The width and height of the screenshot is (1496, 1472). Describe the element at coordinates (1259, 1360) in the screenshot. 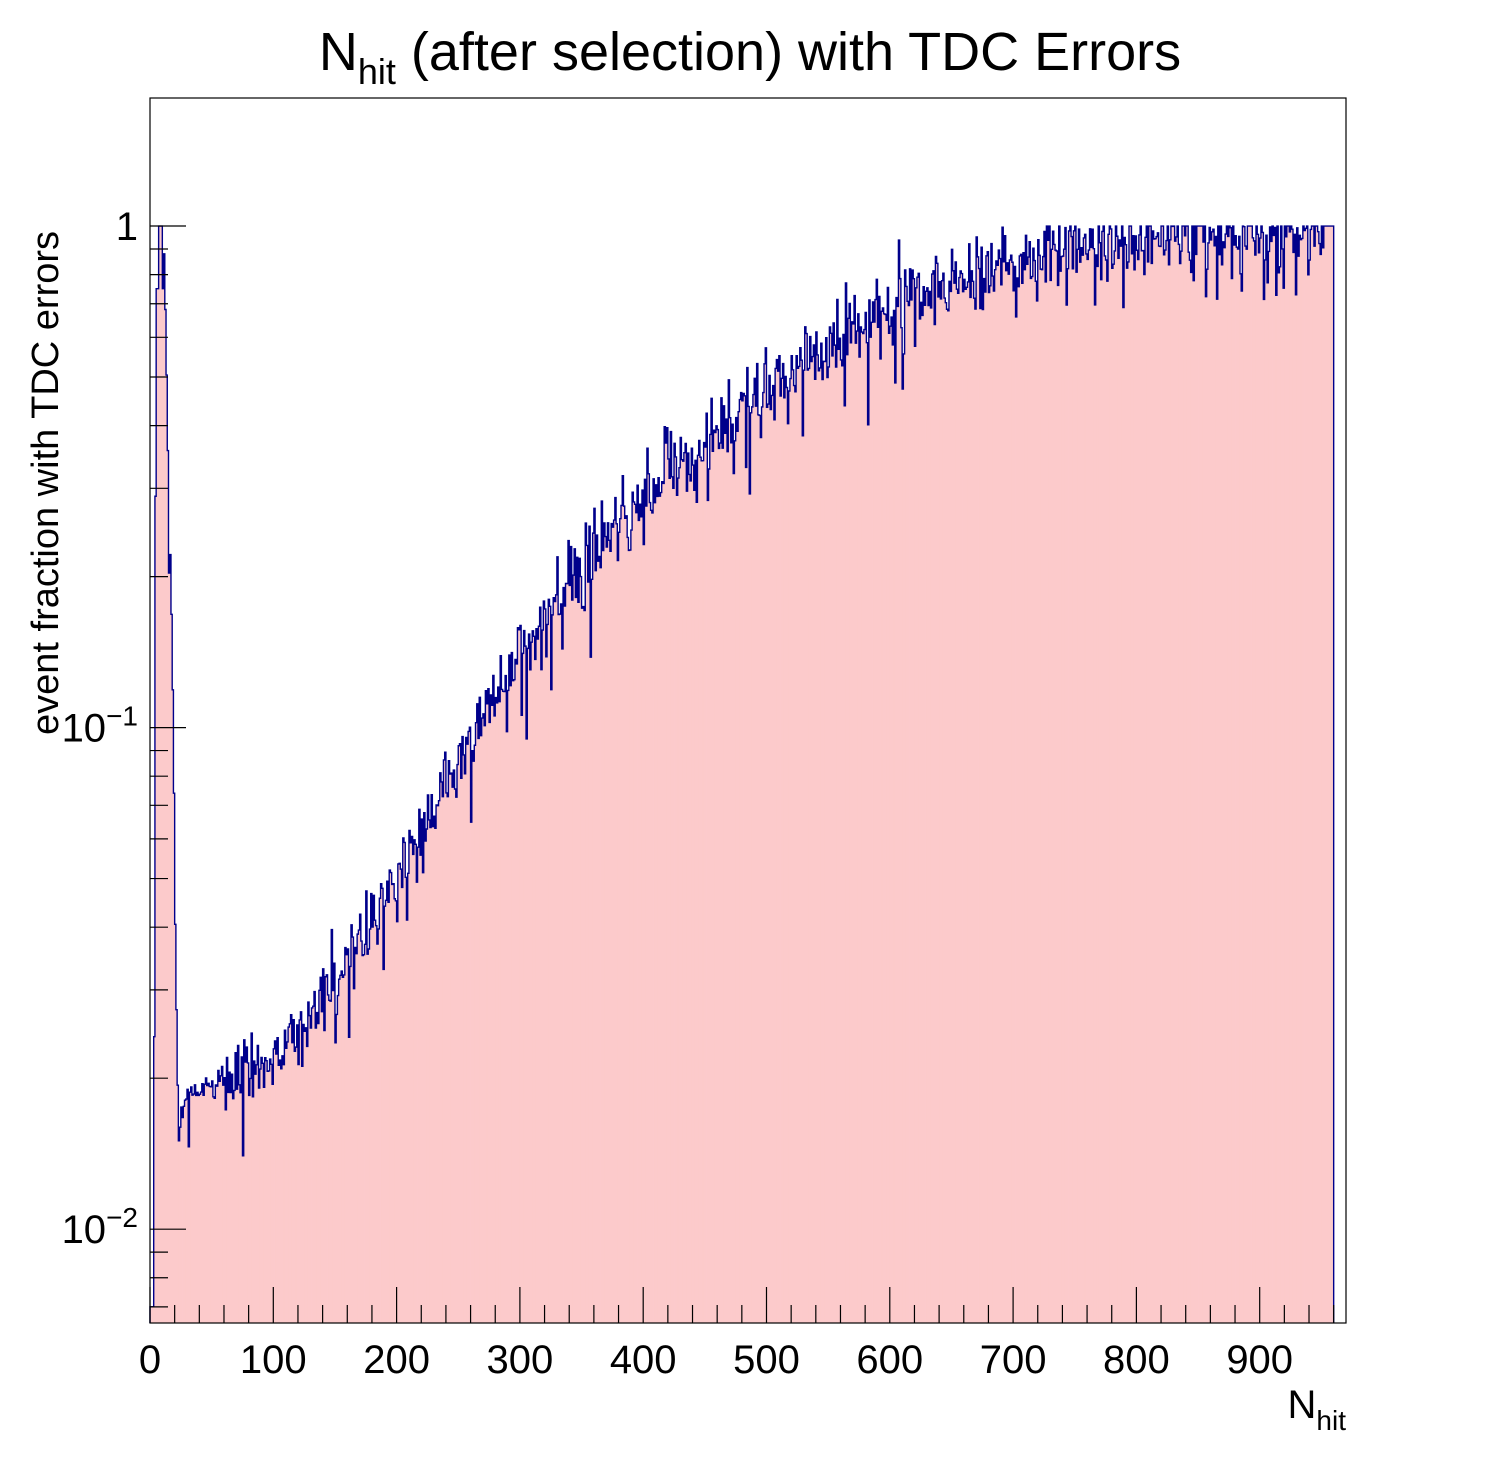

I see `x-tick-label: 900` at that location.